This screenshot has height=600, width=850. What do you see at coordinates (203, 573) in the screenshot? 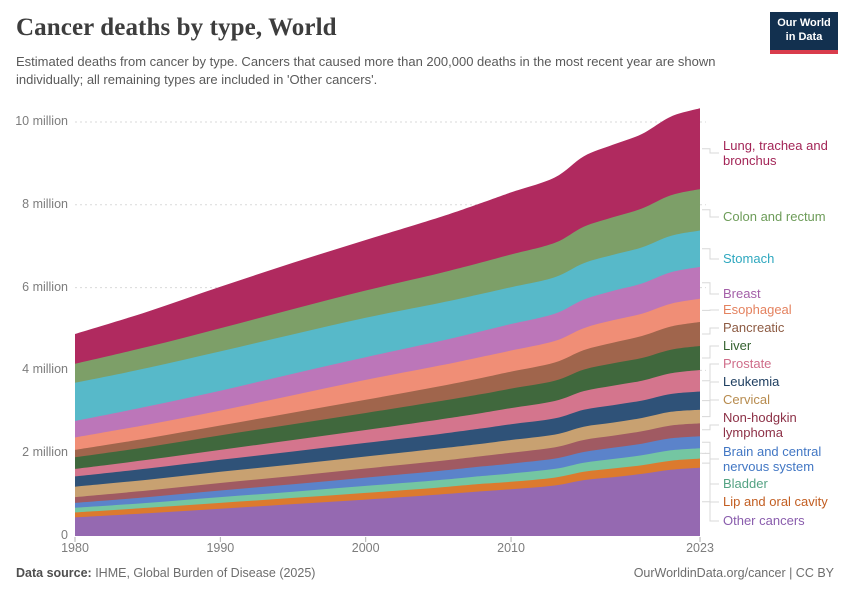
I see `data-source-value: IHME, Global Burden of Disease (2025)` at bounding box center [203, 573].